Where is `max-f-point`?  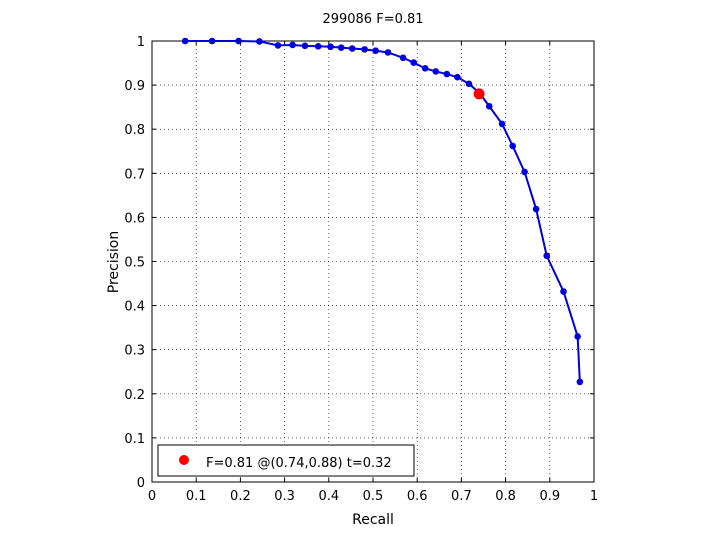
max-f-point is located at coordinates (479, 94).